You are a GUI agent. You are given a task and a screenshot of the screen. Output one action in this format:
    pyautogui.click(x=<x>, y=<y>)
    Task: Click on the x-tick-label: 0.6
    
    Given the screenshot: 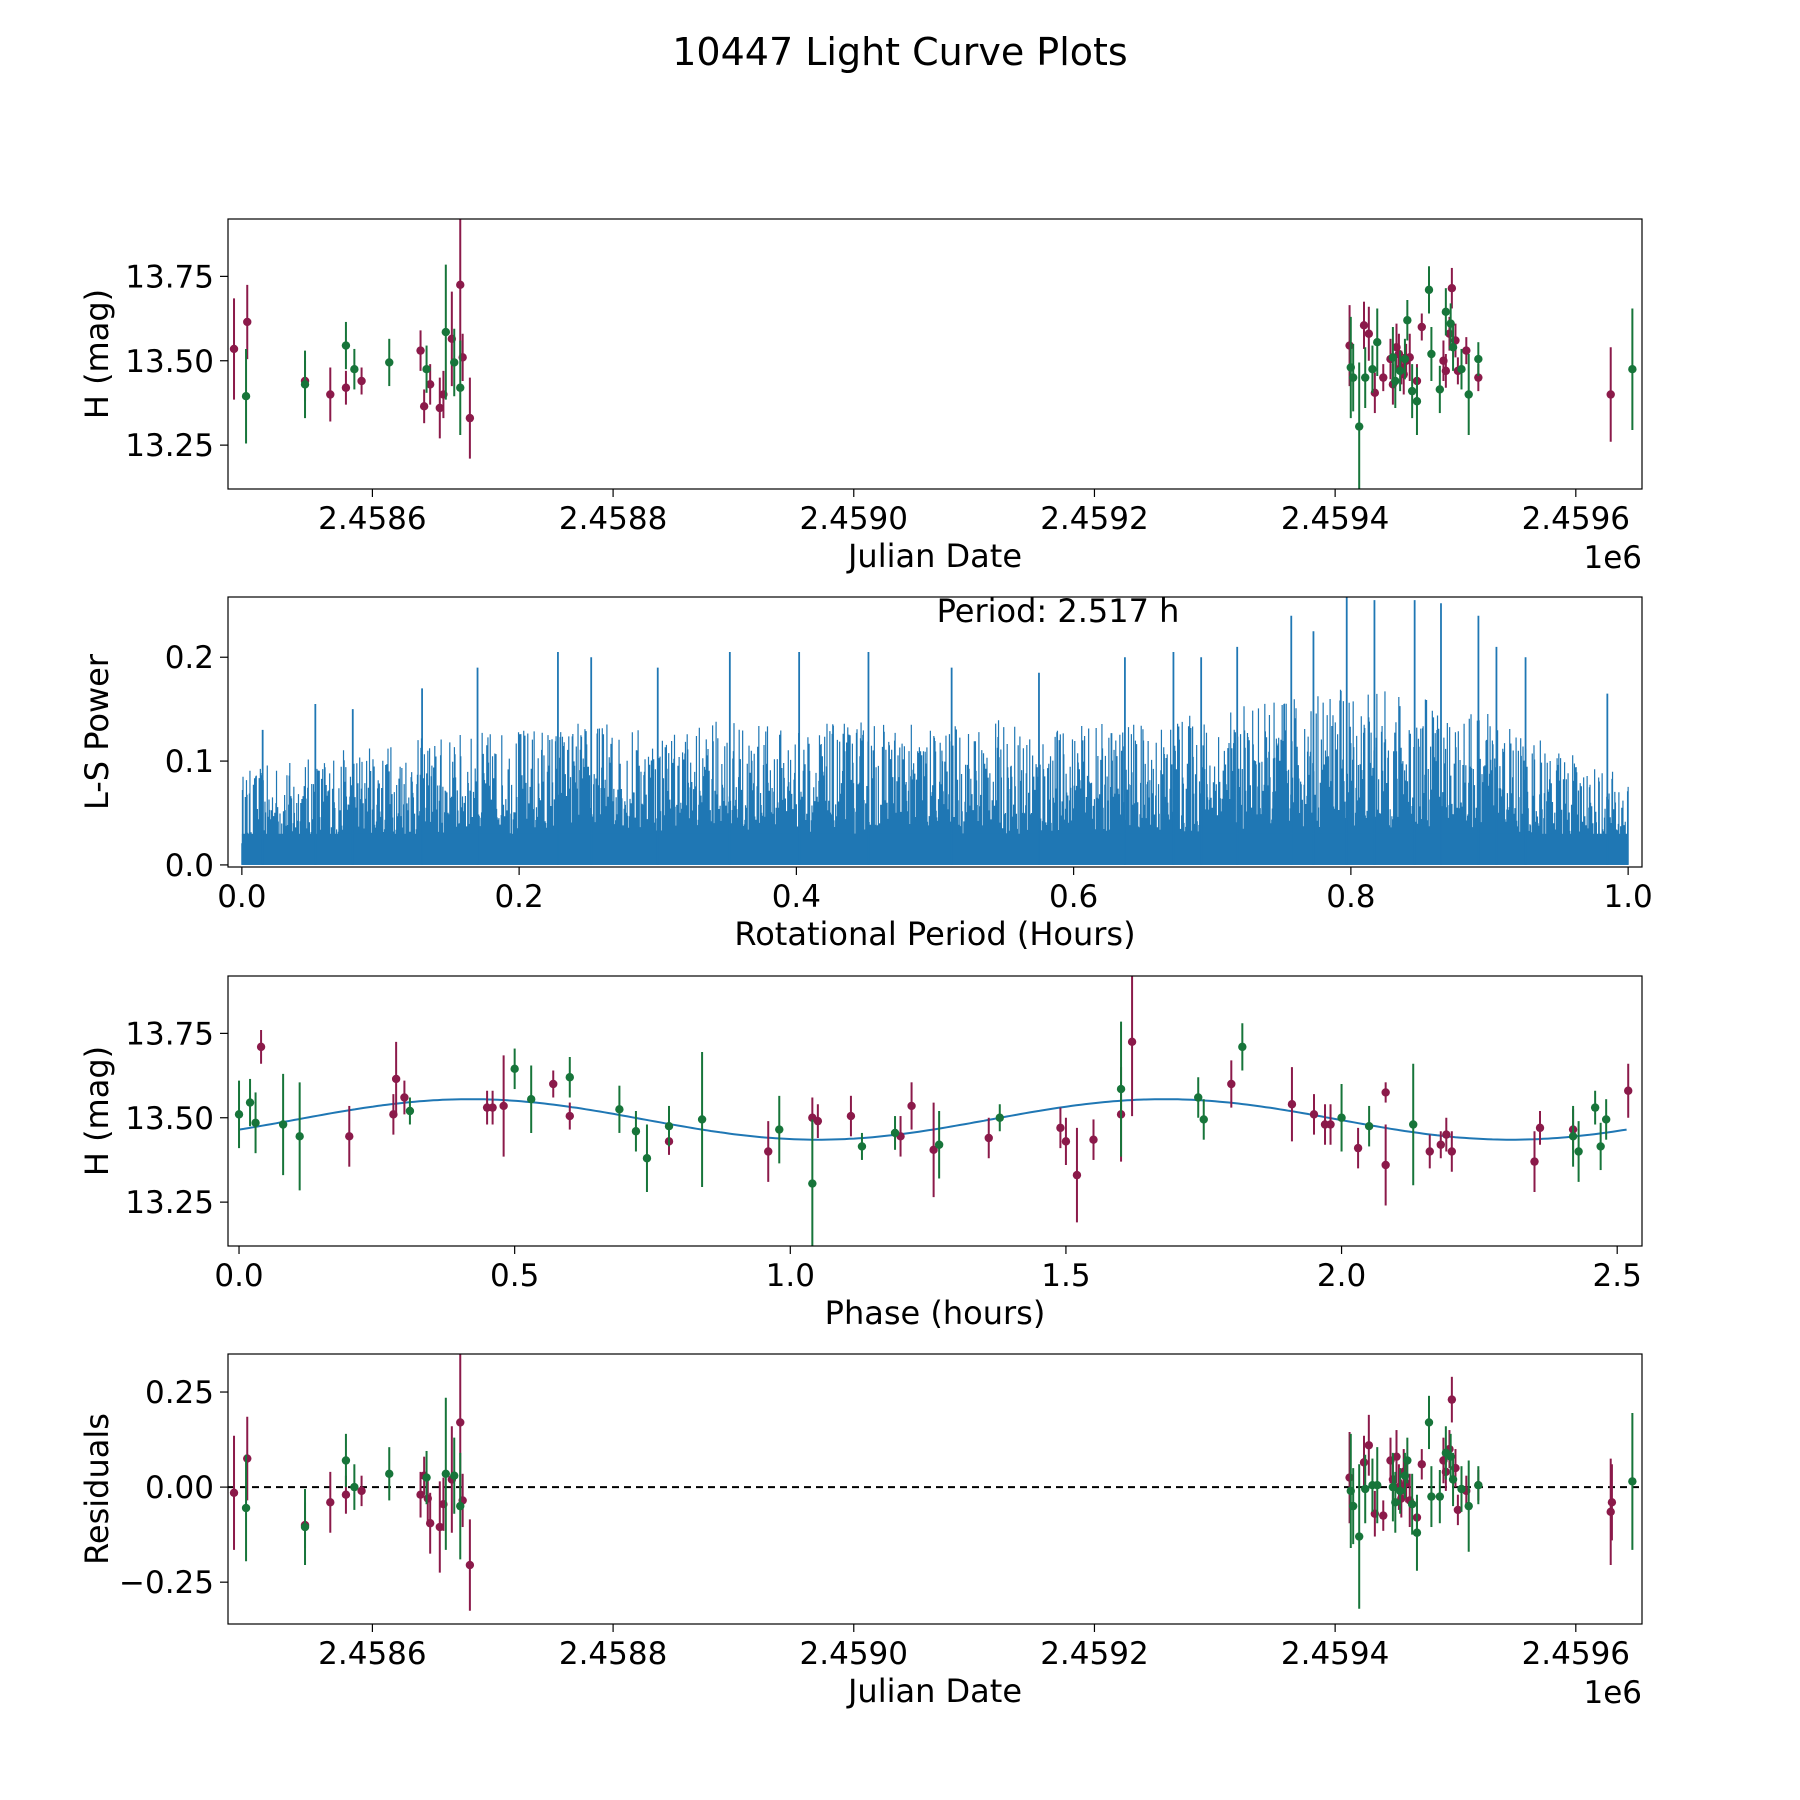 What is the action you would take?
    pyautogui.click(x=1073, y=897)
    